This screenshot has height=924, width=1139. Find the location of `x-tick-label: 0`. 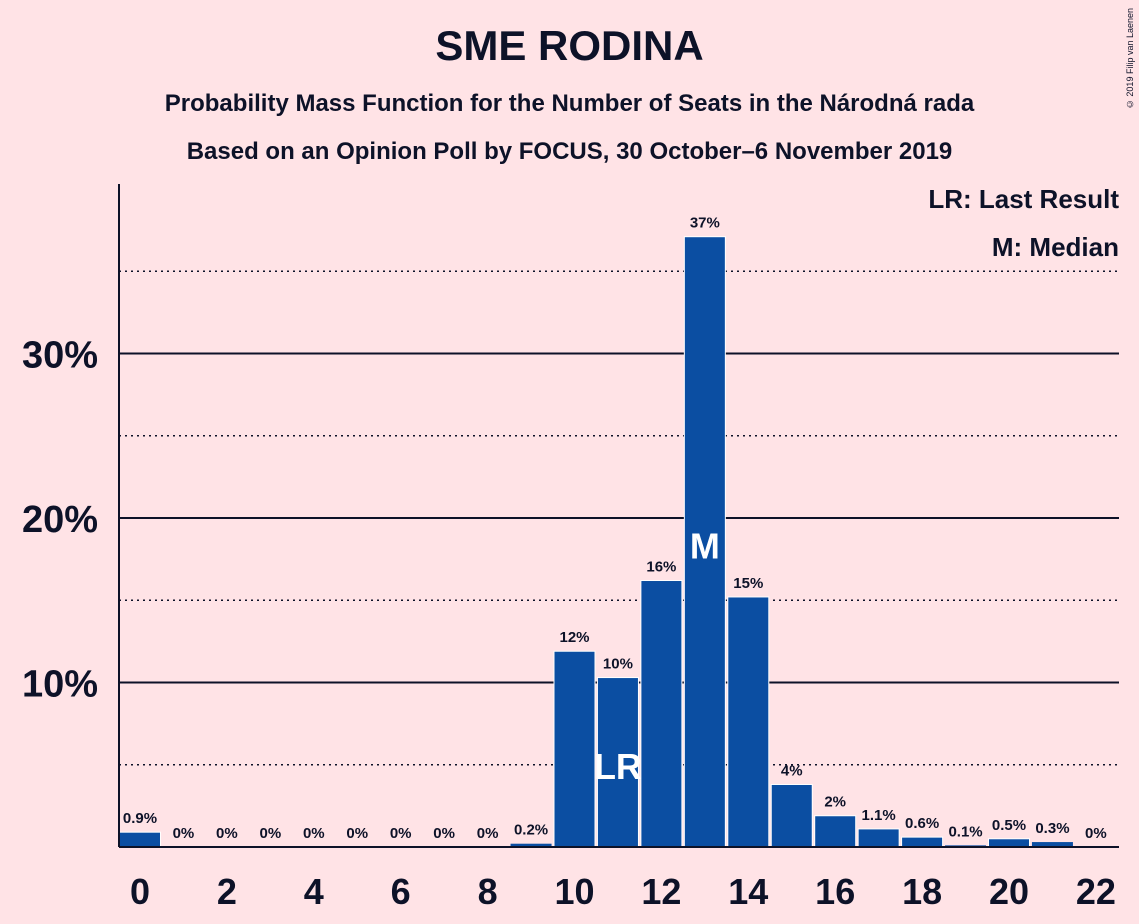

x-tick-label: 0 is located at coordinates (140, 891).